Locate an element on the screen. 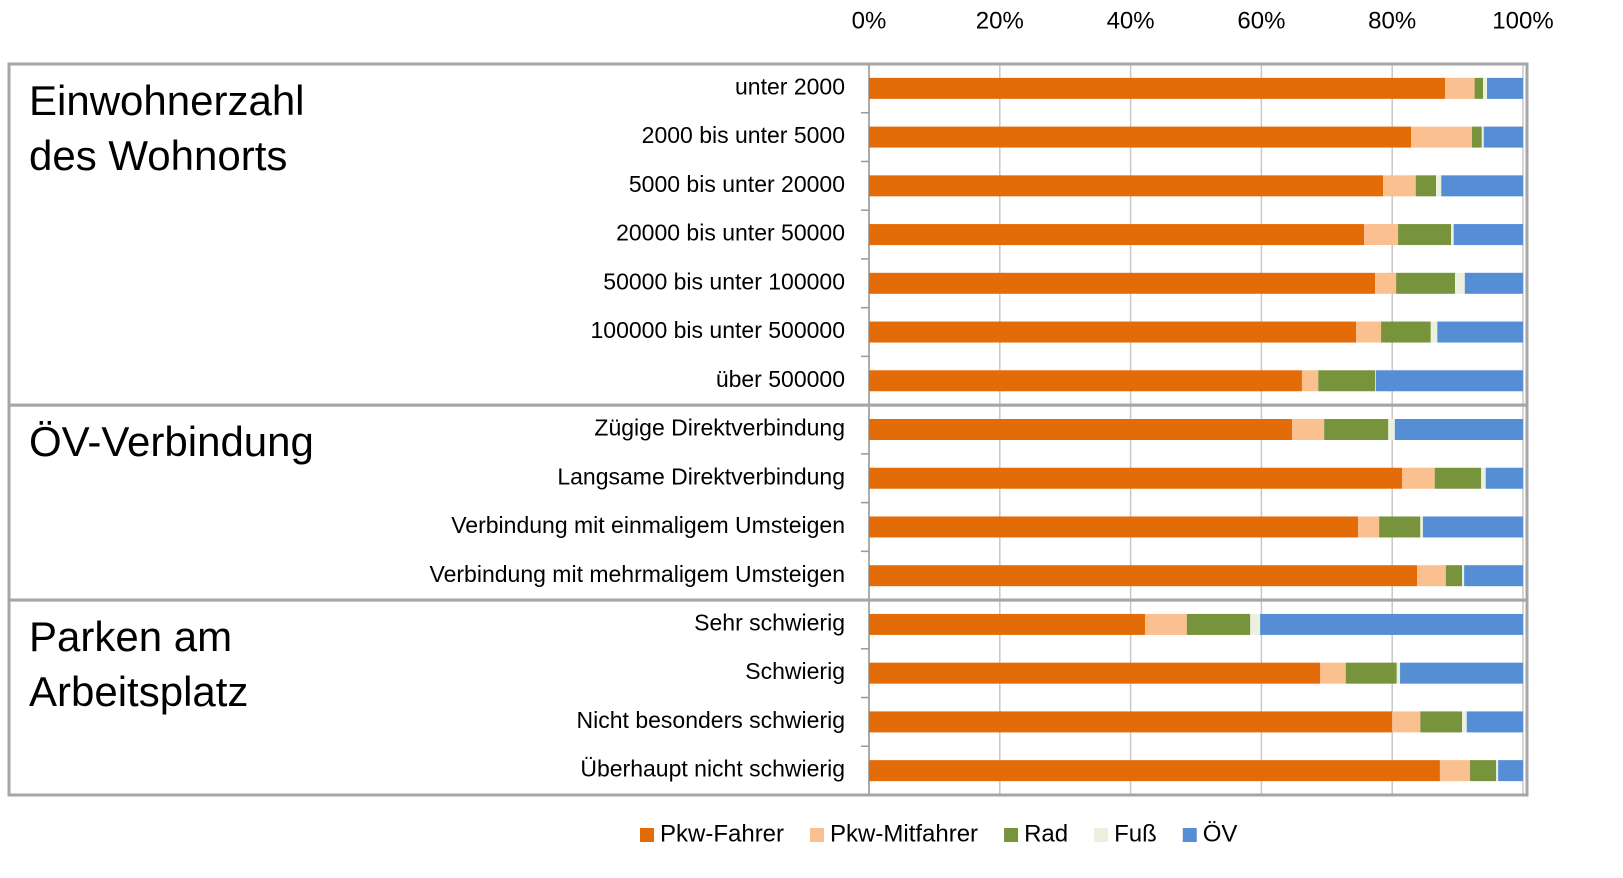 The height and width of the screenshot is (878, 1623). y-tick-label: Zügige Direktverbindung is located at coordinates (719, 428).